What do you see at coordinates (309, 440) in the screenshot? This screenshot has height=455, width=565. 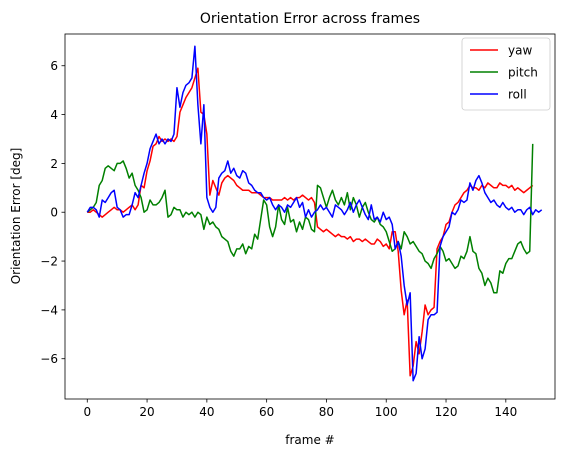 I see `x-axis-label: frame #` at bounding box center [309, 440].